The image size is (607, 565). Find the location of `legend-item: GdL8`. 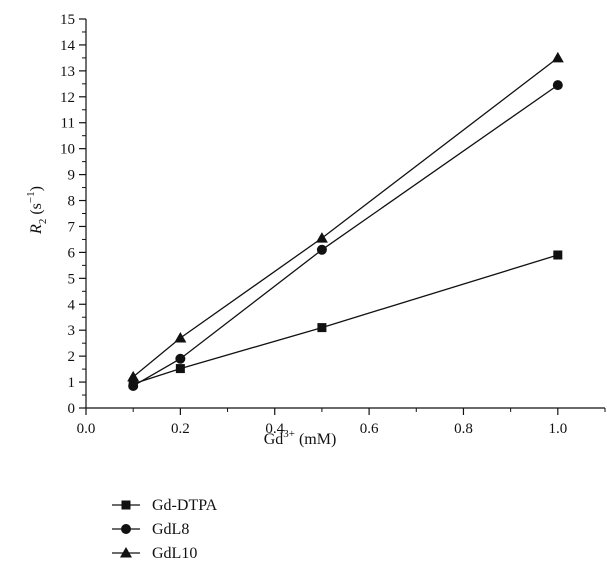

legend-item: GdL8 is located at coordinates (150, 529).